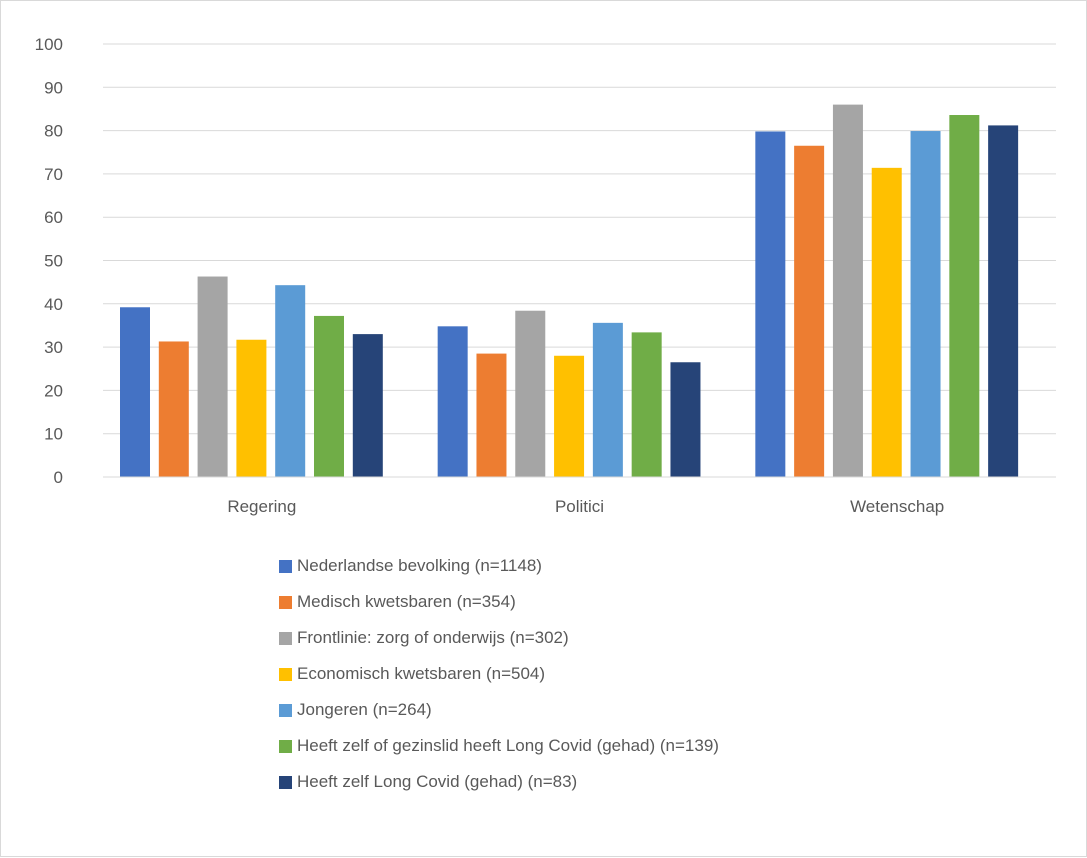 This screenshot has height=858, width=1087. What do you see at coordinates (53, 261) in the screenshot?
I see `y-tick-label: 50` at bounding box center [53, 261].